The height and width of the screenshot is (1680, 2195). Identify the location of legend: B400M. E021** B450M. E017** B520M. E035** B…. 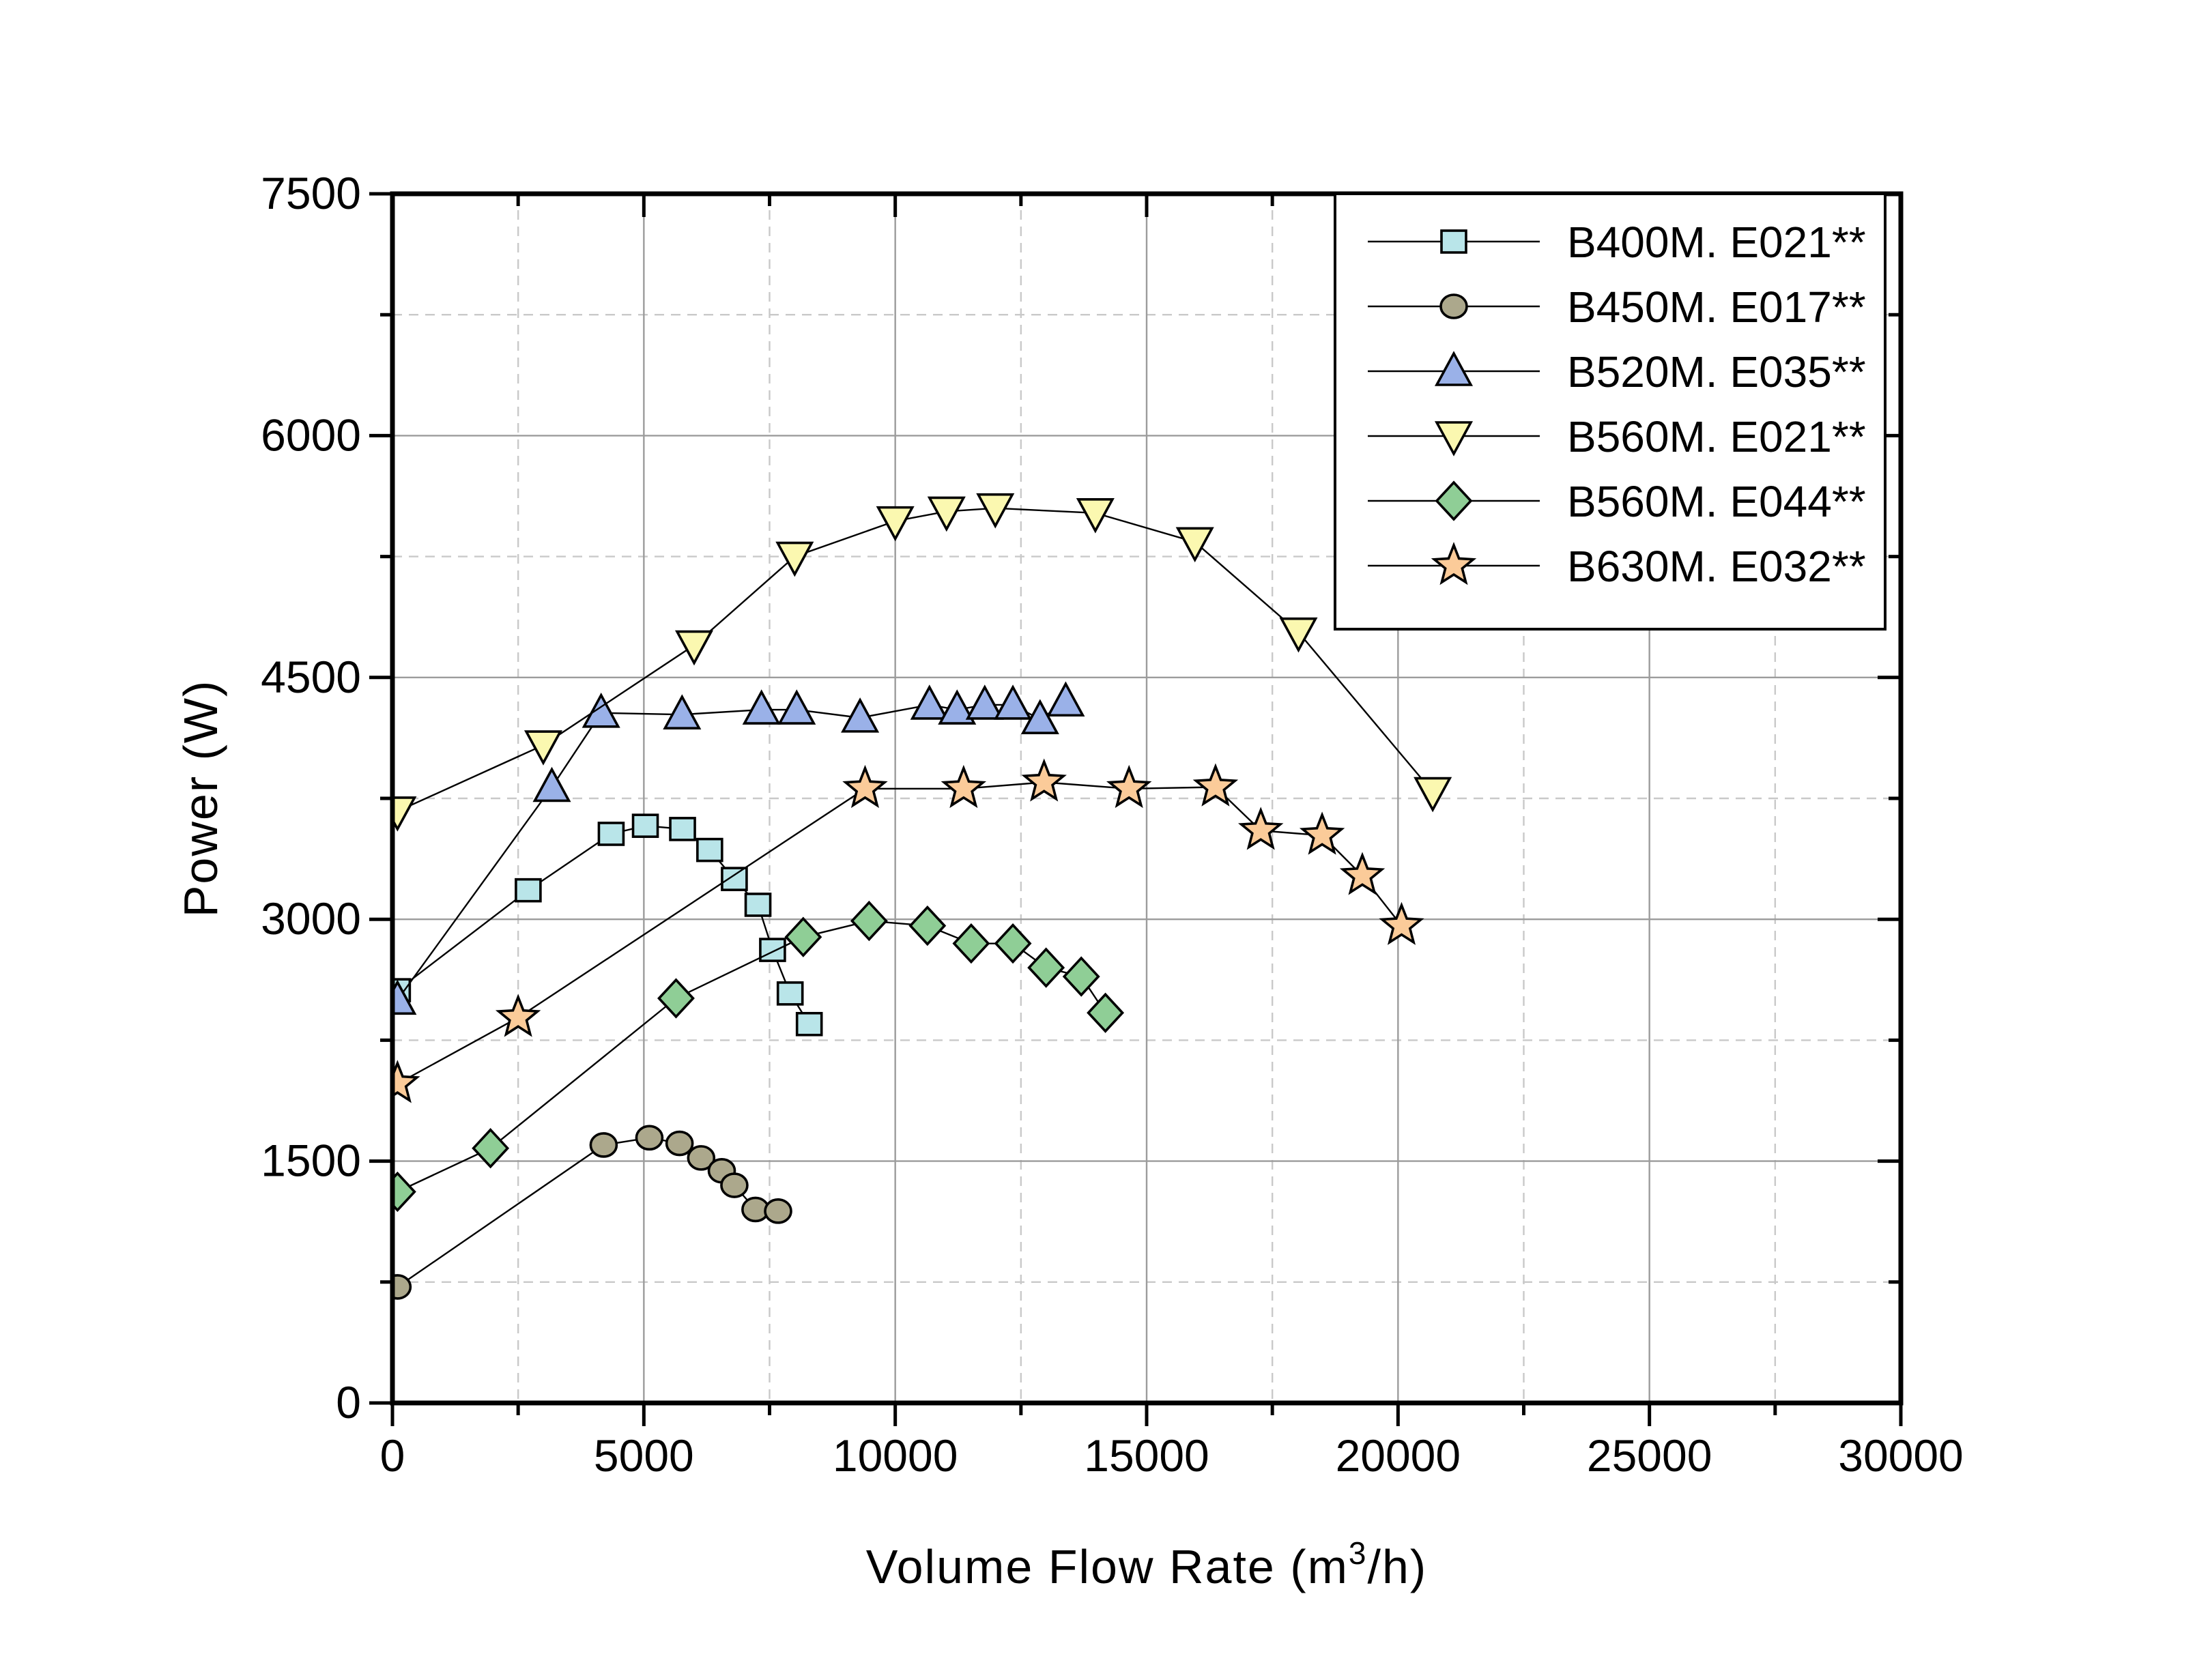
(1610, 411).